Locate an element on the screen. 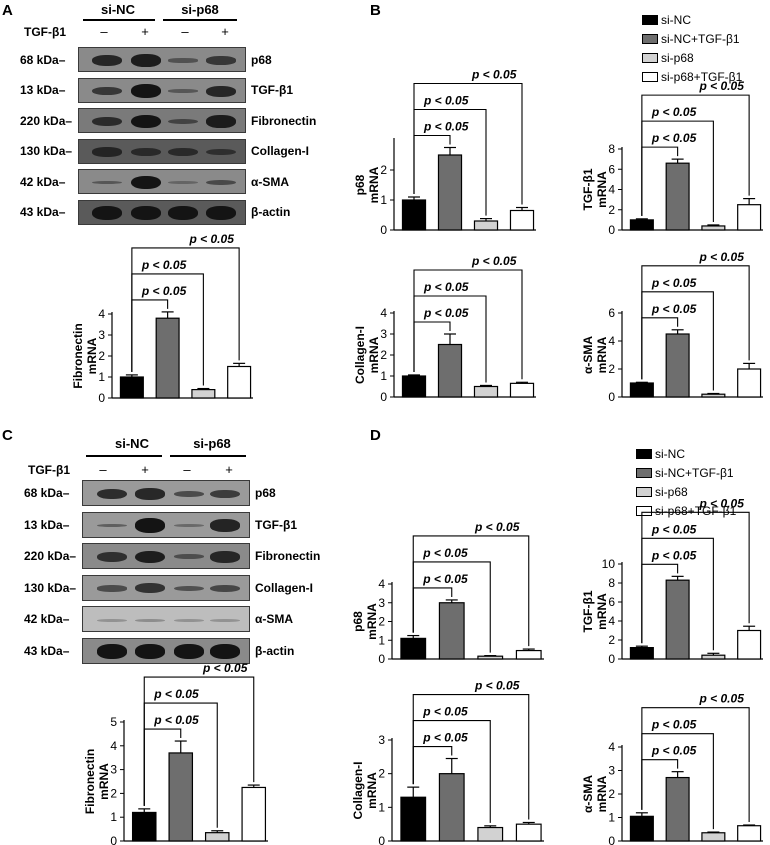 Image resolution: width=770 pixels, height=845 pixels. group-label-si-p68: si-p68 is located at coordinates (212, 443).